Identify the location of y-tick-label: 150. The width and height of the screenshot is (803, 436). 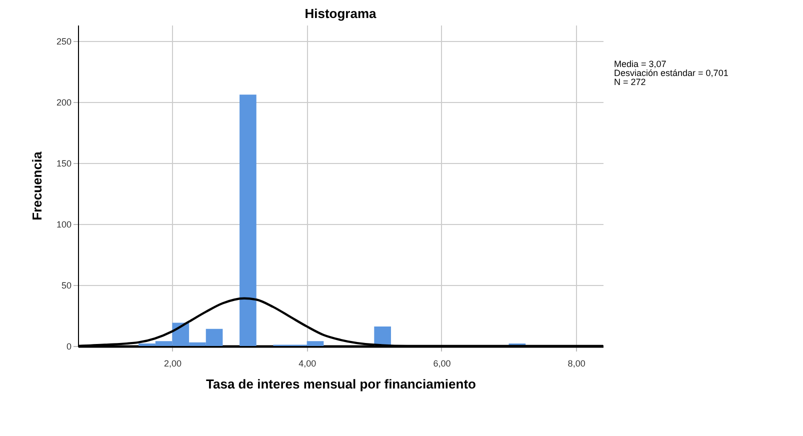
(64, 163).